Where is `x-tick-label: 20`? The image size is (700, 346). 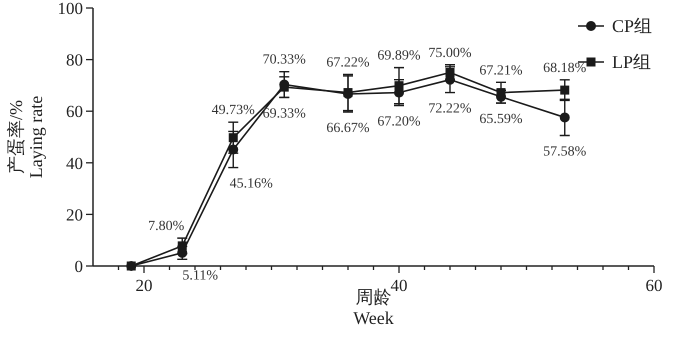
x-tick-label: 20 is located at coordinates (144, 285).